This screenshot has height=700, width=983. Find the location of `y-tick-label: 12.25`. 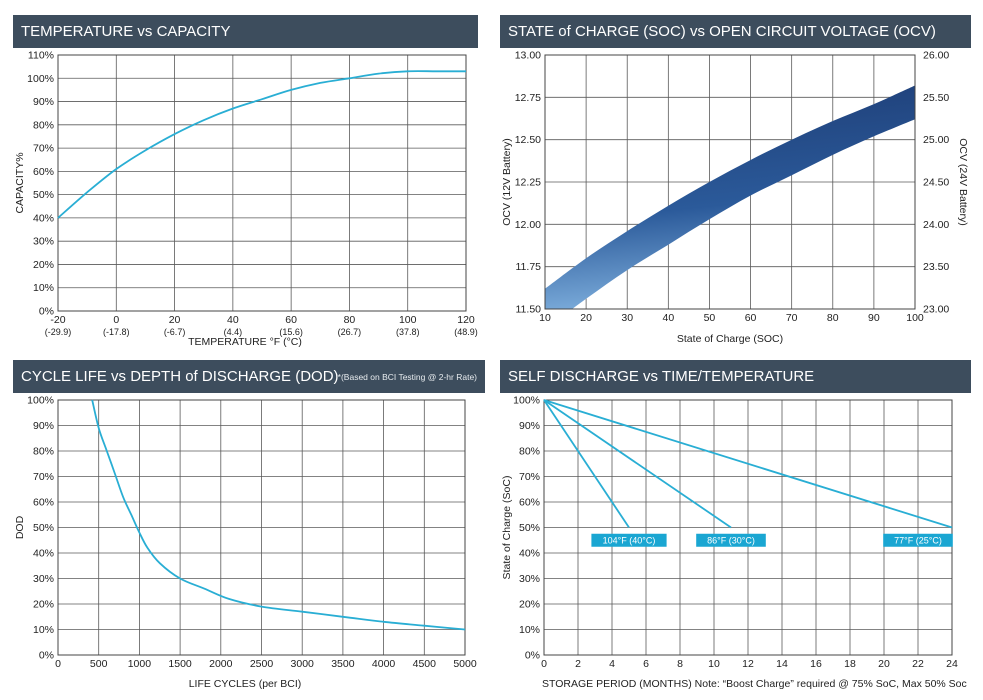

y-tick-label: 12.25 is located at coordinates (528, 183).